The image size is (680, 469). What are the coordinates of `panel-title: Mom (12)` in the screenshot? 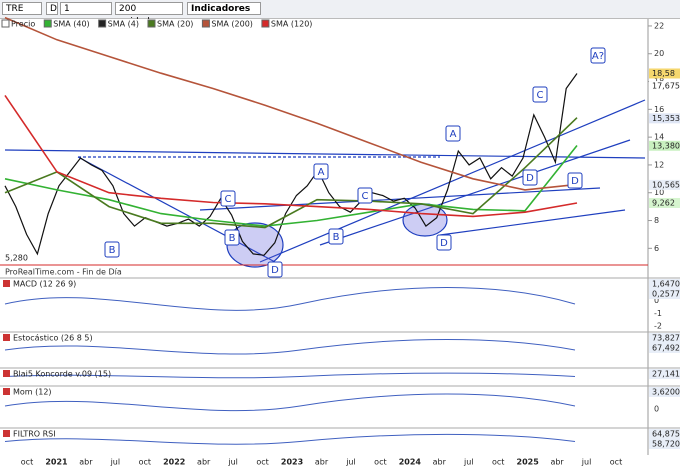 It's located at (32, 392).